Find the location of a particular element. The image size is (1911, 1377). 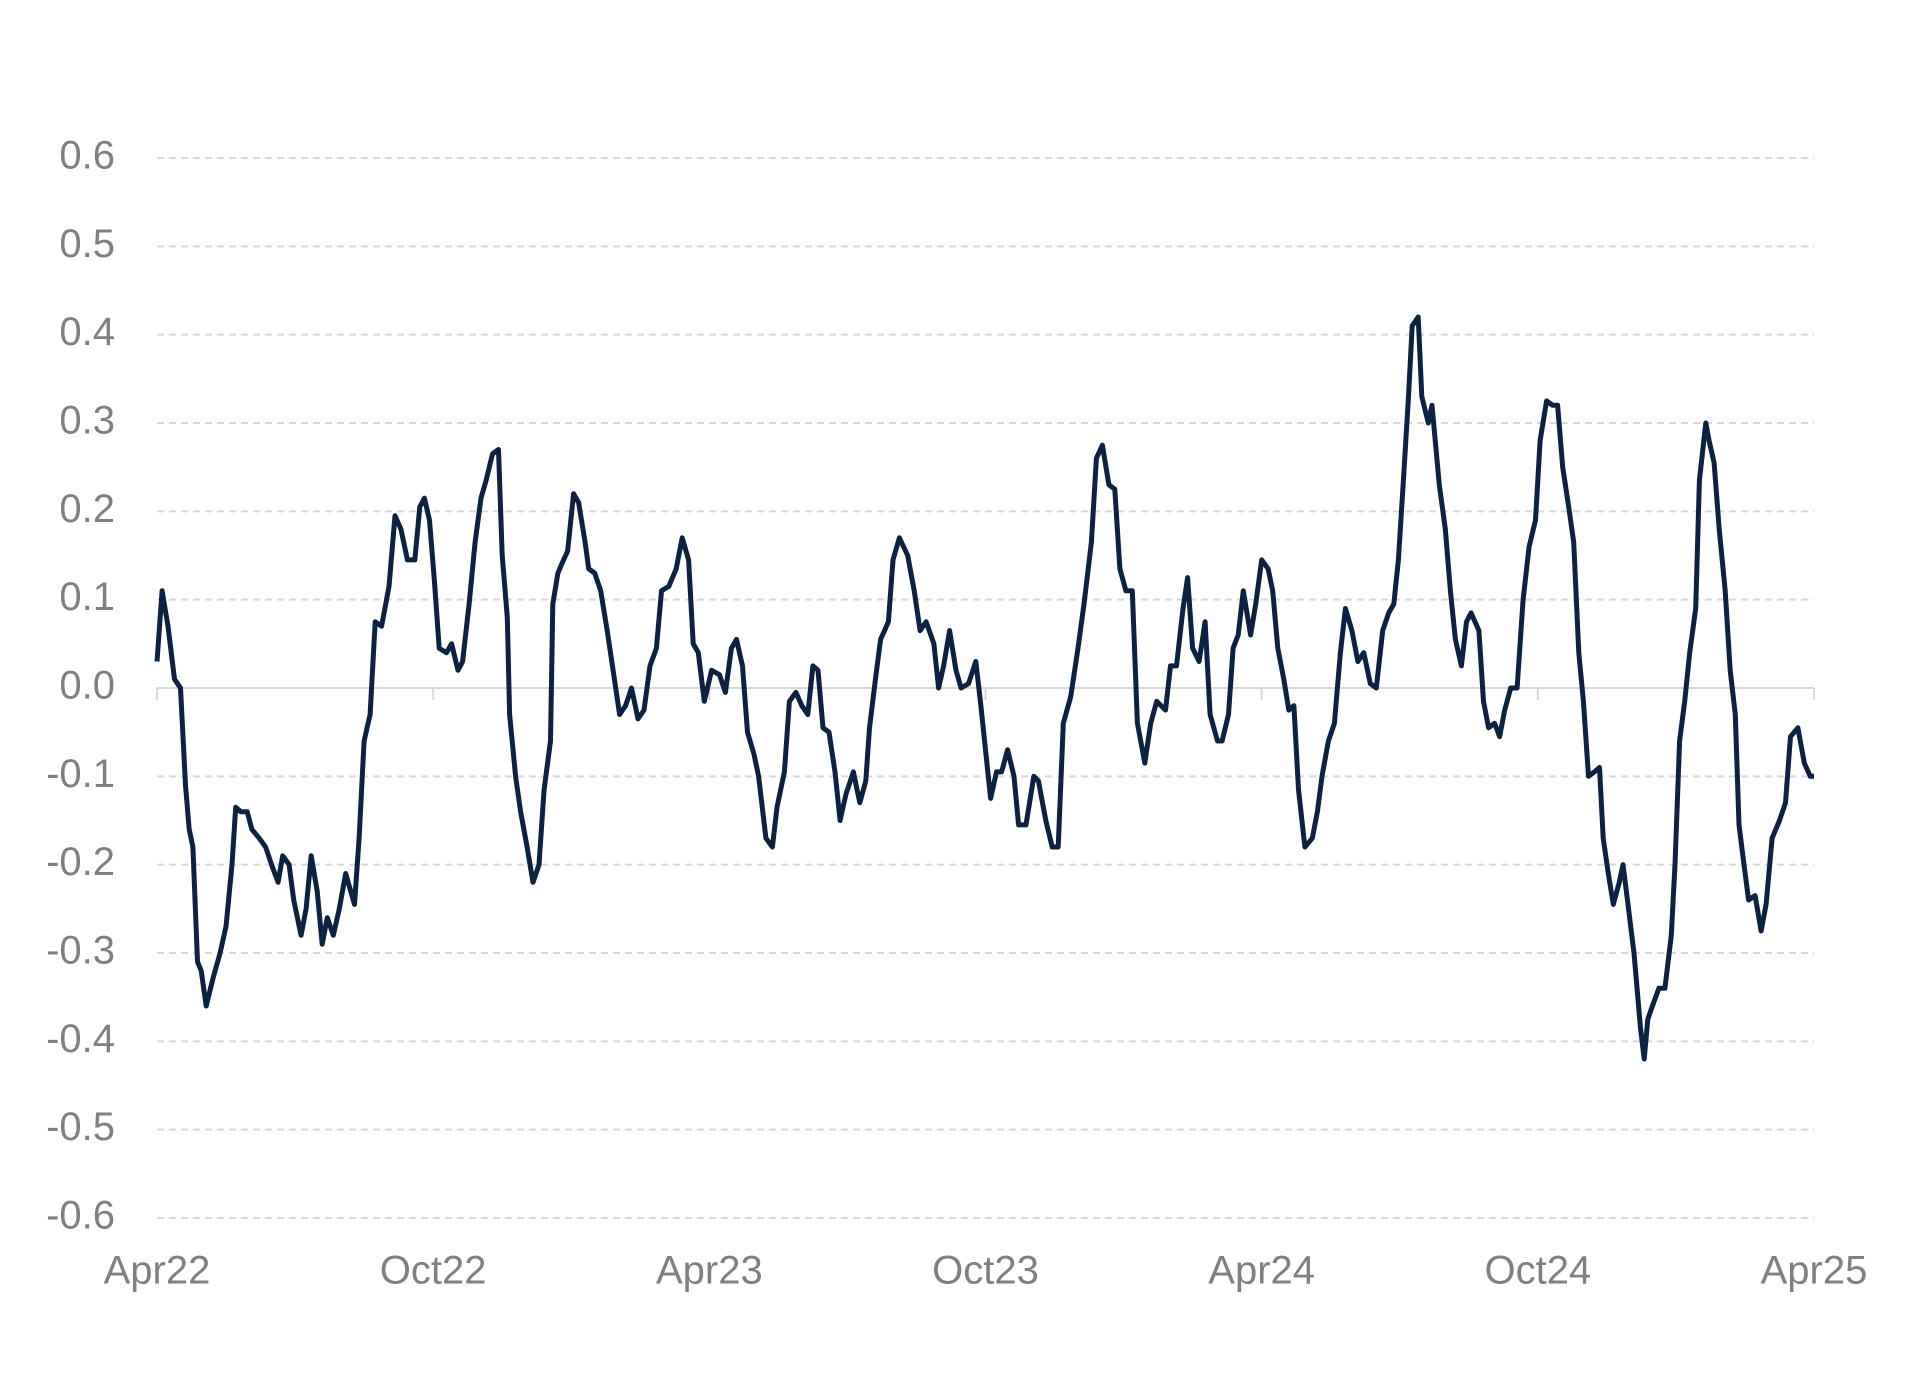

x-tick-label: Apr25 is located at coordinates (1814, 1271).